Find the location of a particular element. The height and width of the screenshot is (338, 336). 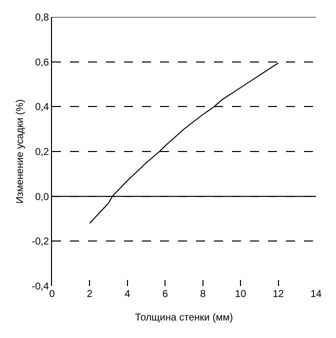

y-tick-label: 0,4 is located at coordinates (42, 108).